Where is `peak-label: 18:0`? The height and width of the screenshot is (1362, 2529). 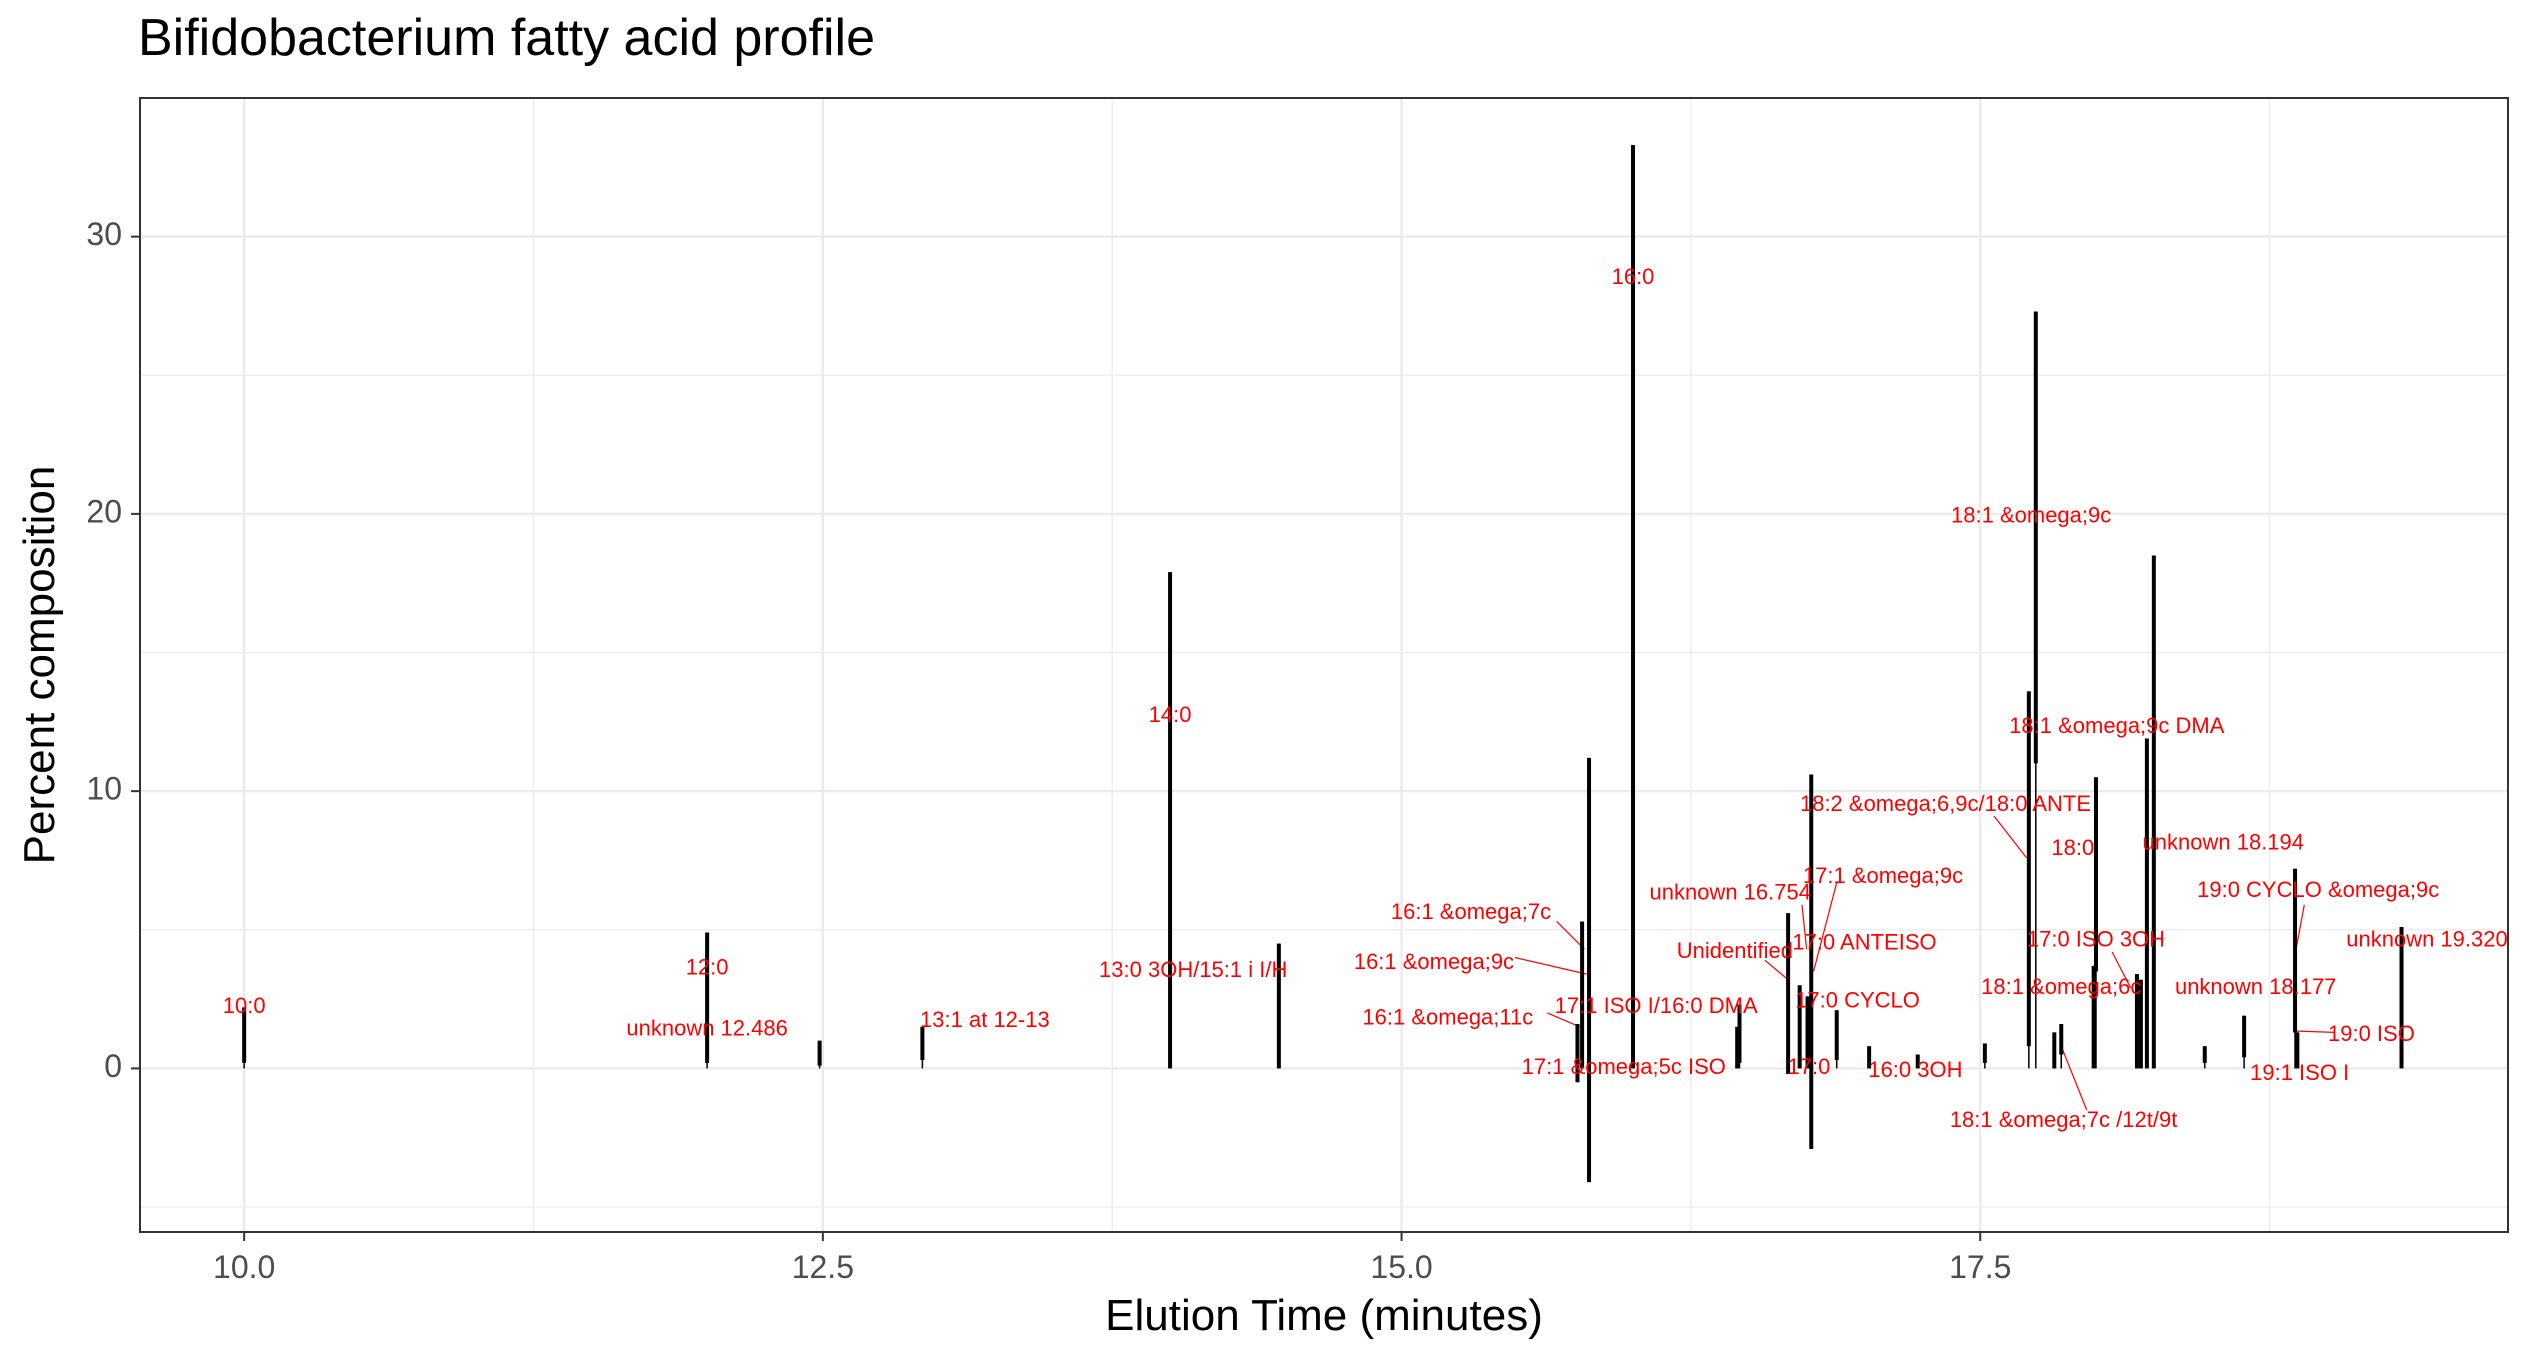
peak-label: 18:0 is located at coordinates (2072, 847).